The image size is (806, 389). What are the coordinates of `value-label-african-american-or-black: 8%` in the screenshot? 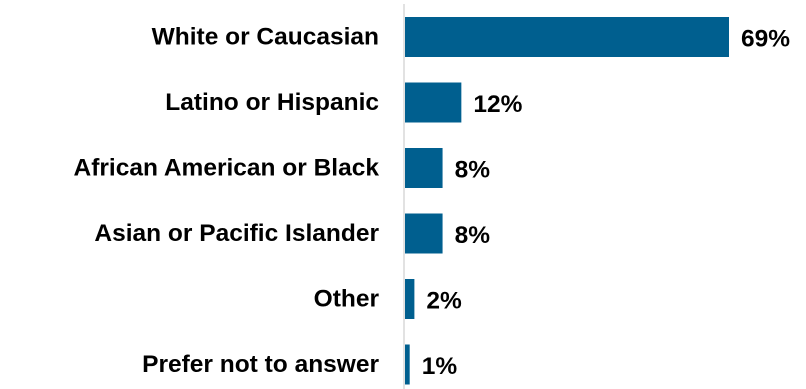 It's located at (473, 170).